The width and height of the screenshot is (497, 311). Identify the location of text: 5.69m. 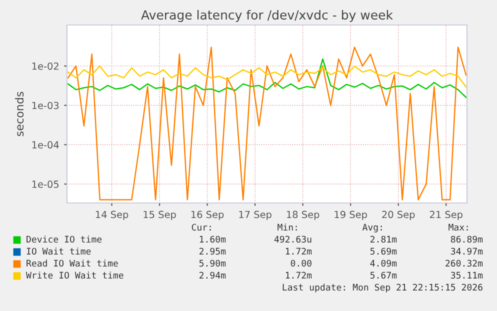
(383, 251).